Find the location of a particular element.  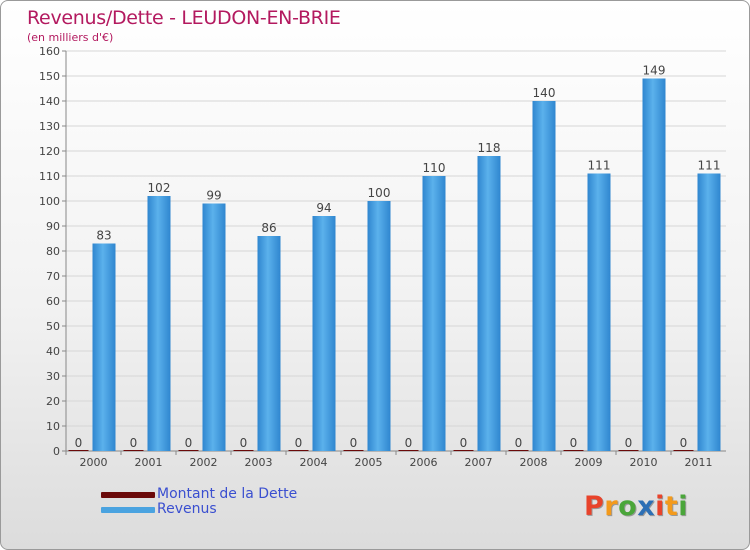

logo-letter: x is located at coordinates (646, 506).